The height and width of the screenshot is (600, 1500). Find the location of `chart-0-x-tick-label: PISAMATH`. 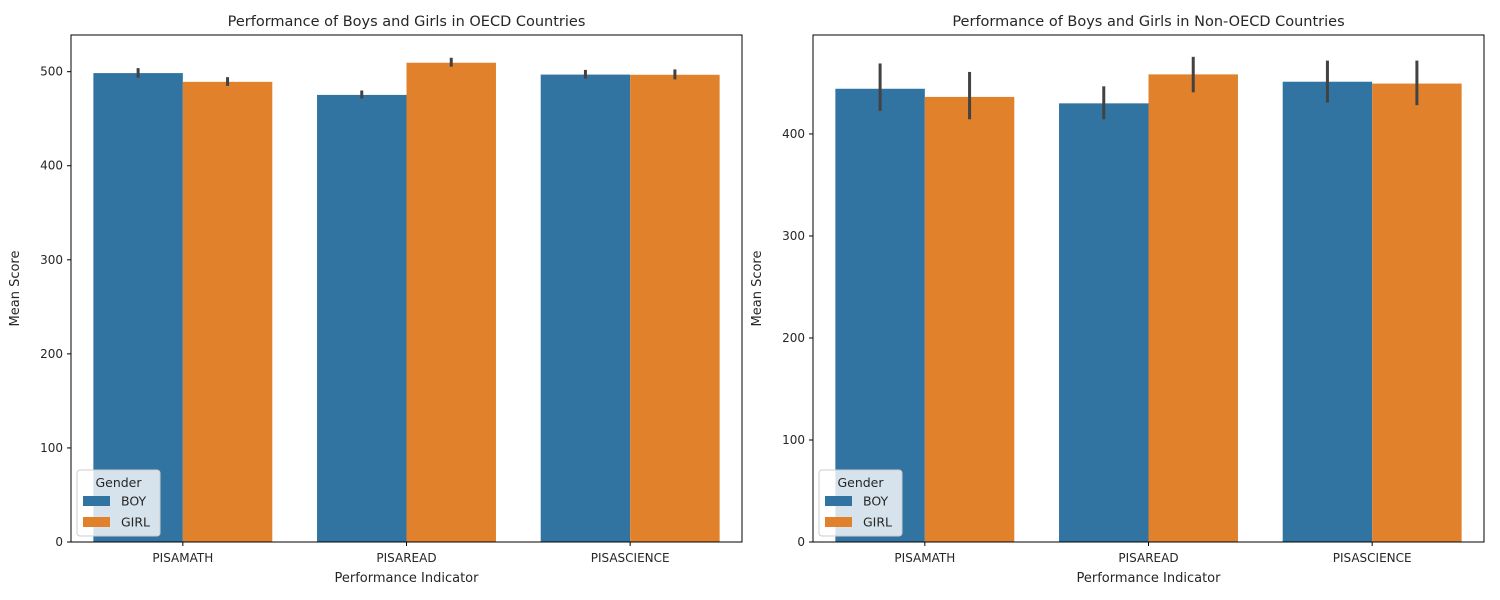

chart-0-x-tick-label: PISAMATH is located at coordinates (182, 558).